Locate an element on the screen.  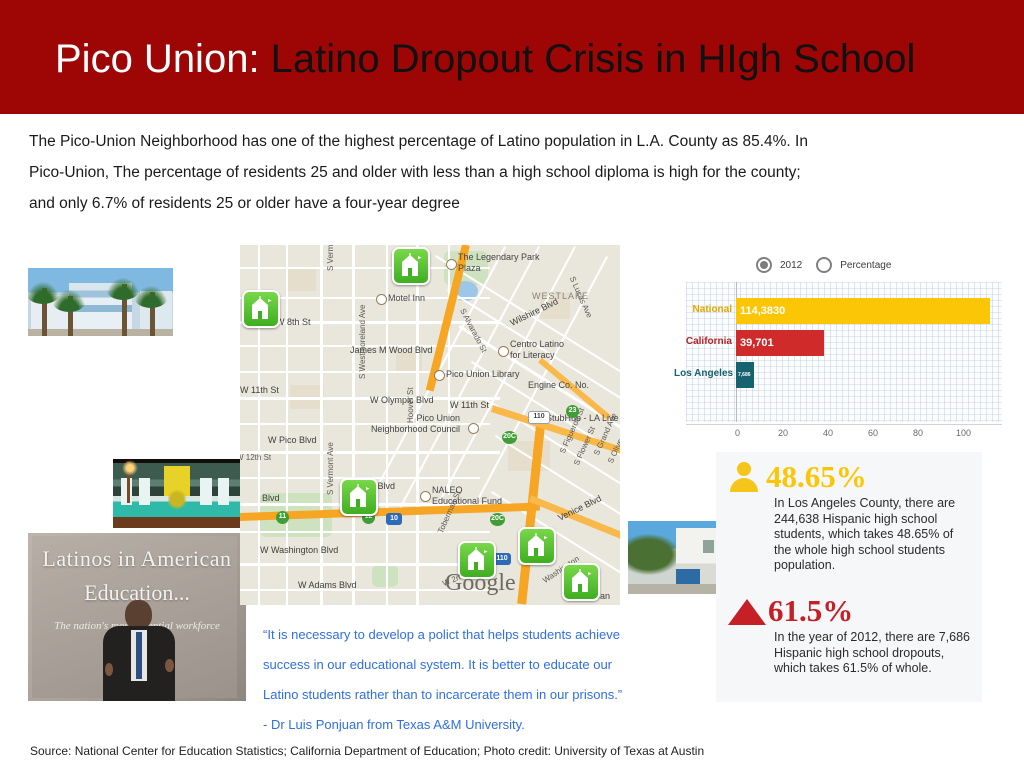
chart-xtick: 0 is located at coordinates (738, 433).